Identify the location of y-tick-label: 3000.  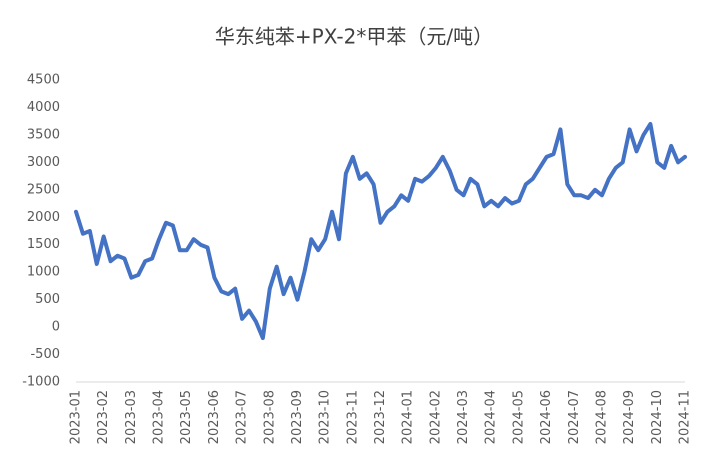
(43, 162).